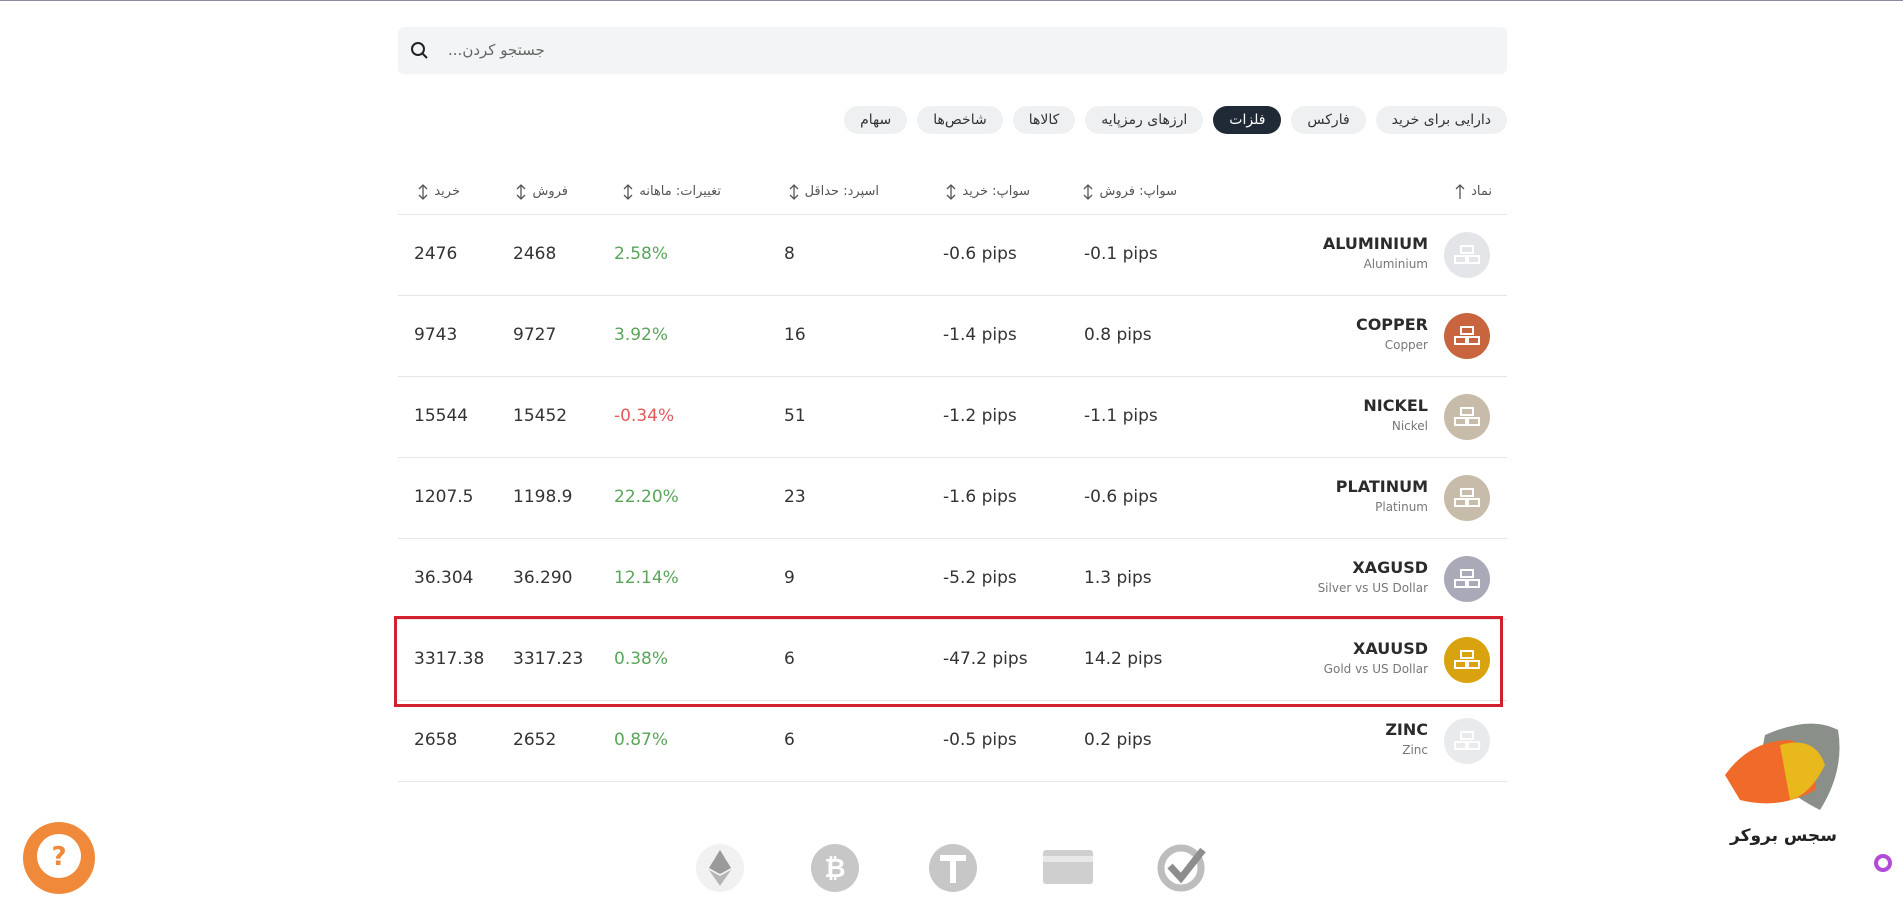 This screenshot has width=1903, height=907. Describe the element at coordinates (543, 496) in the screenshot. I see `sell: 1198.9` at that location.